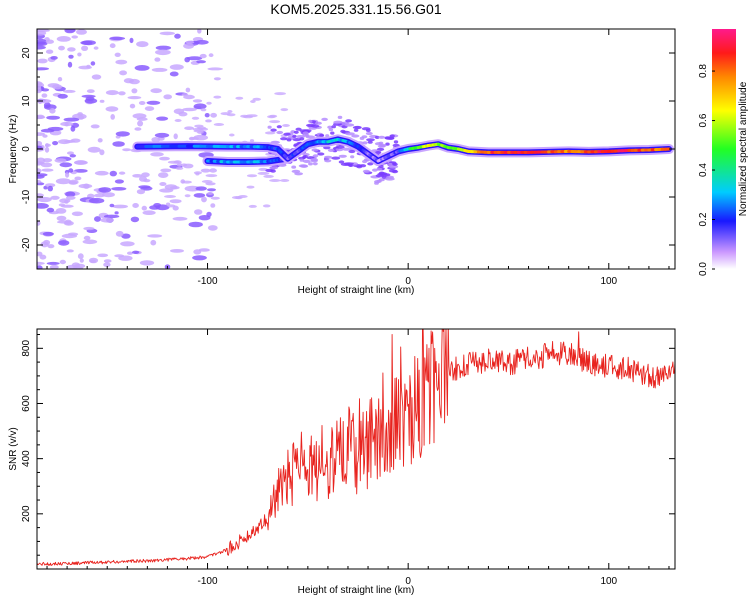 Image resolution: width=750 pixels, height=600 pixels. I want to click on y-tick-label: 800, so click(26, 348).